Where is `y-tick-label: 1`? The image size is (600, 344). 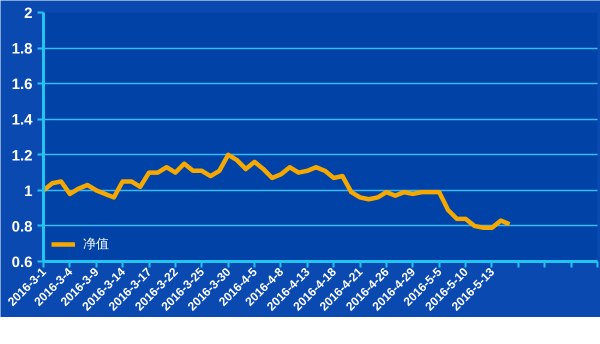 y-tick-label: 1 is located at coordinates (28, 191).